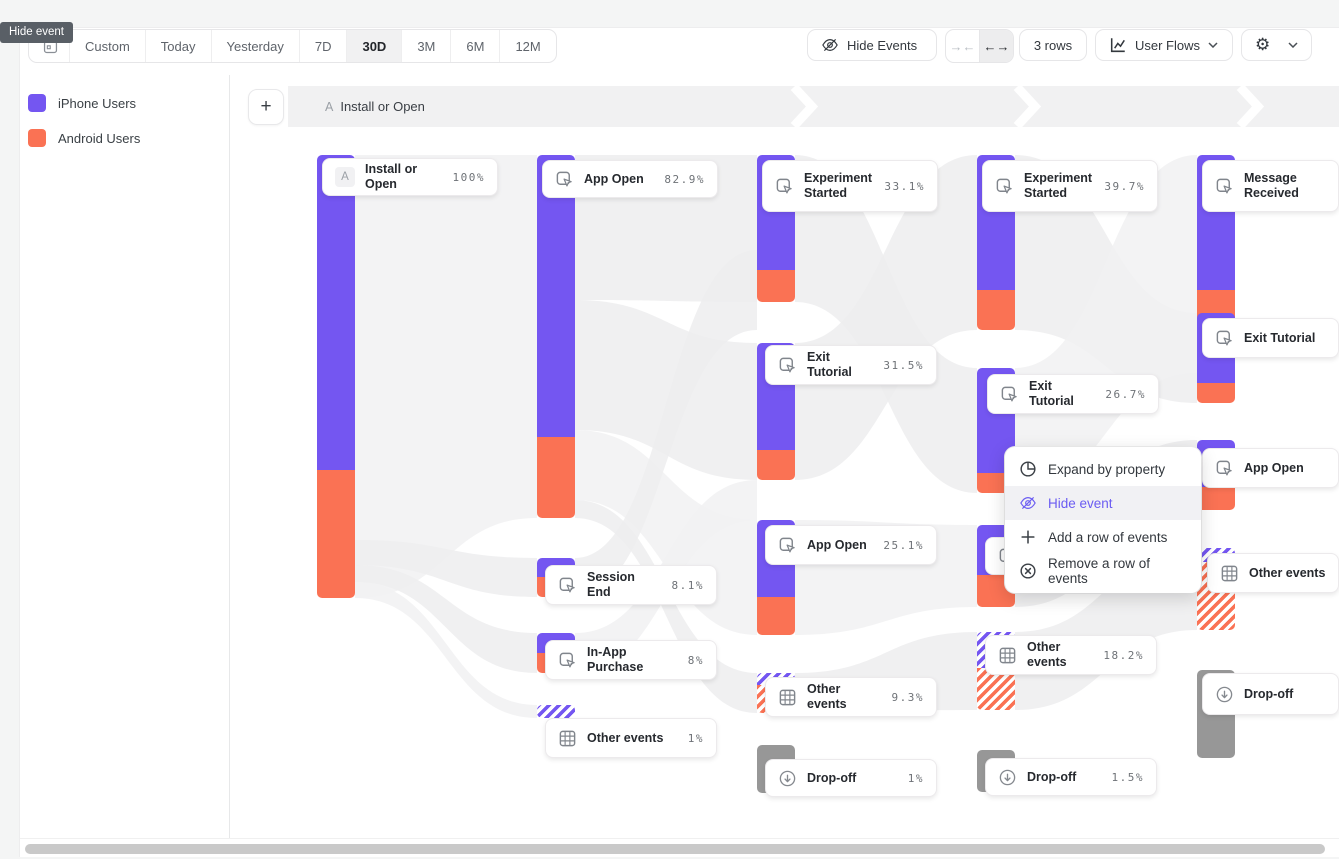  What do you see at coordinates (1028, 537) in the screenshot?
I see `plus-icon` at bounding box center [1028, 537].